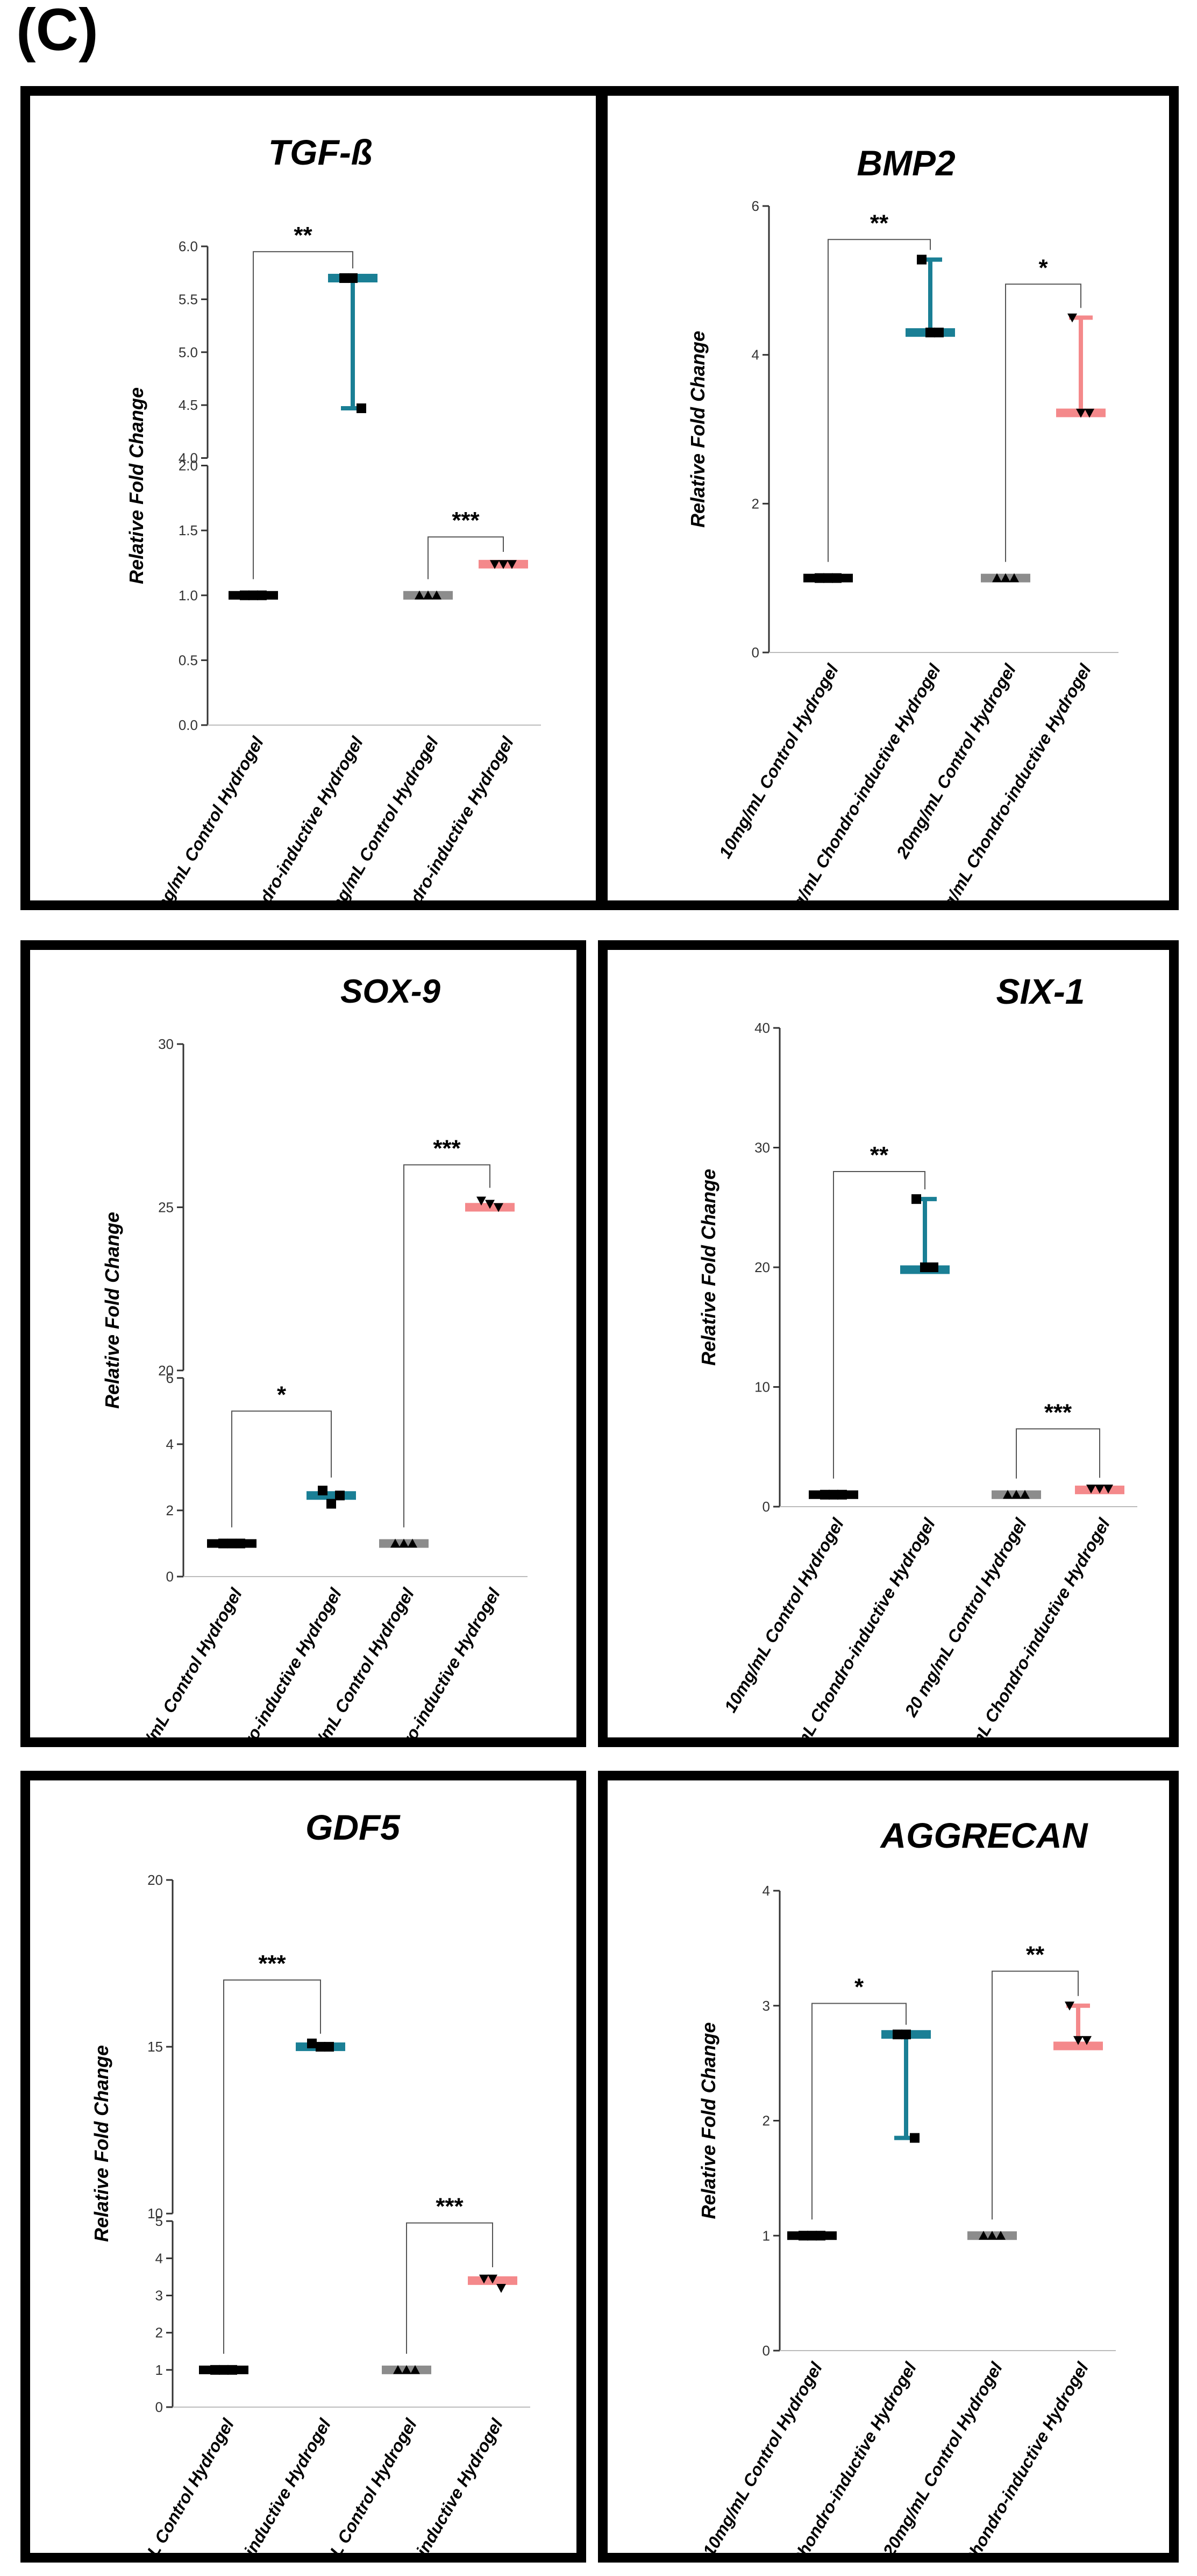 The image size is (1197, 2576). I want to click on chart-title: BMP2, so click(906, 163).